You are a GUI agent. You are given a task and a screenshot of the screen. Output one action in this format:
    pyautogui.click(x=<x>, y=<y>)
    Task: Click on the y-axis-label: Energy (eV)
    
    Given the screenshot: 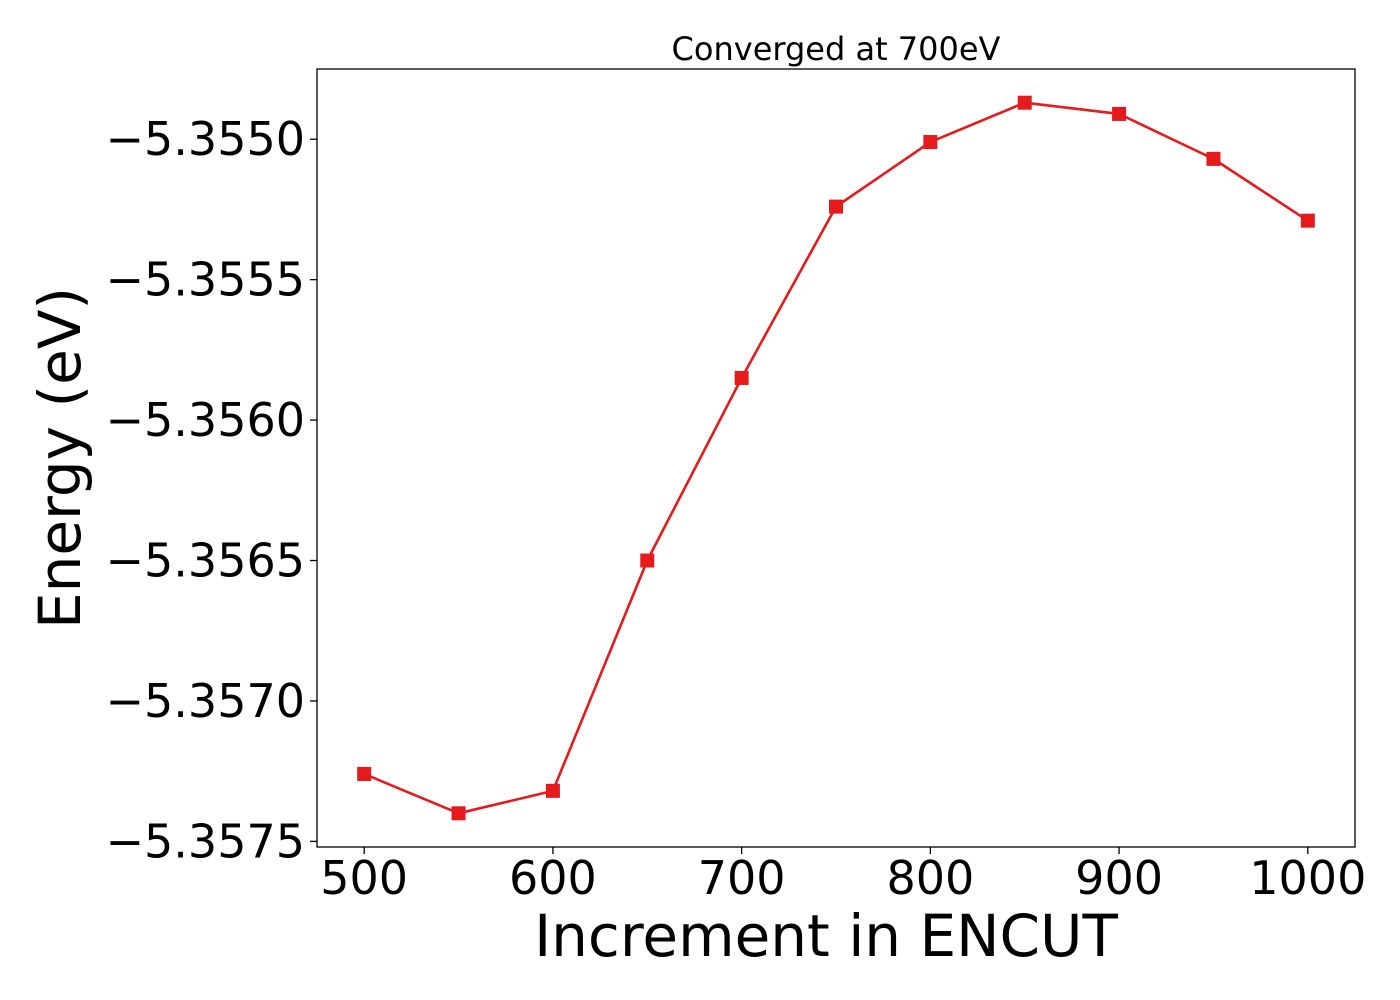 What is the action you would take?
    pyautogui.click(x=60, y=458)
    